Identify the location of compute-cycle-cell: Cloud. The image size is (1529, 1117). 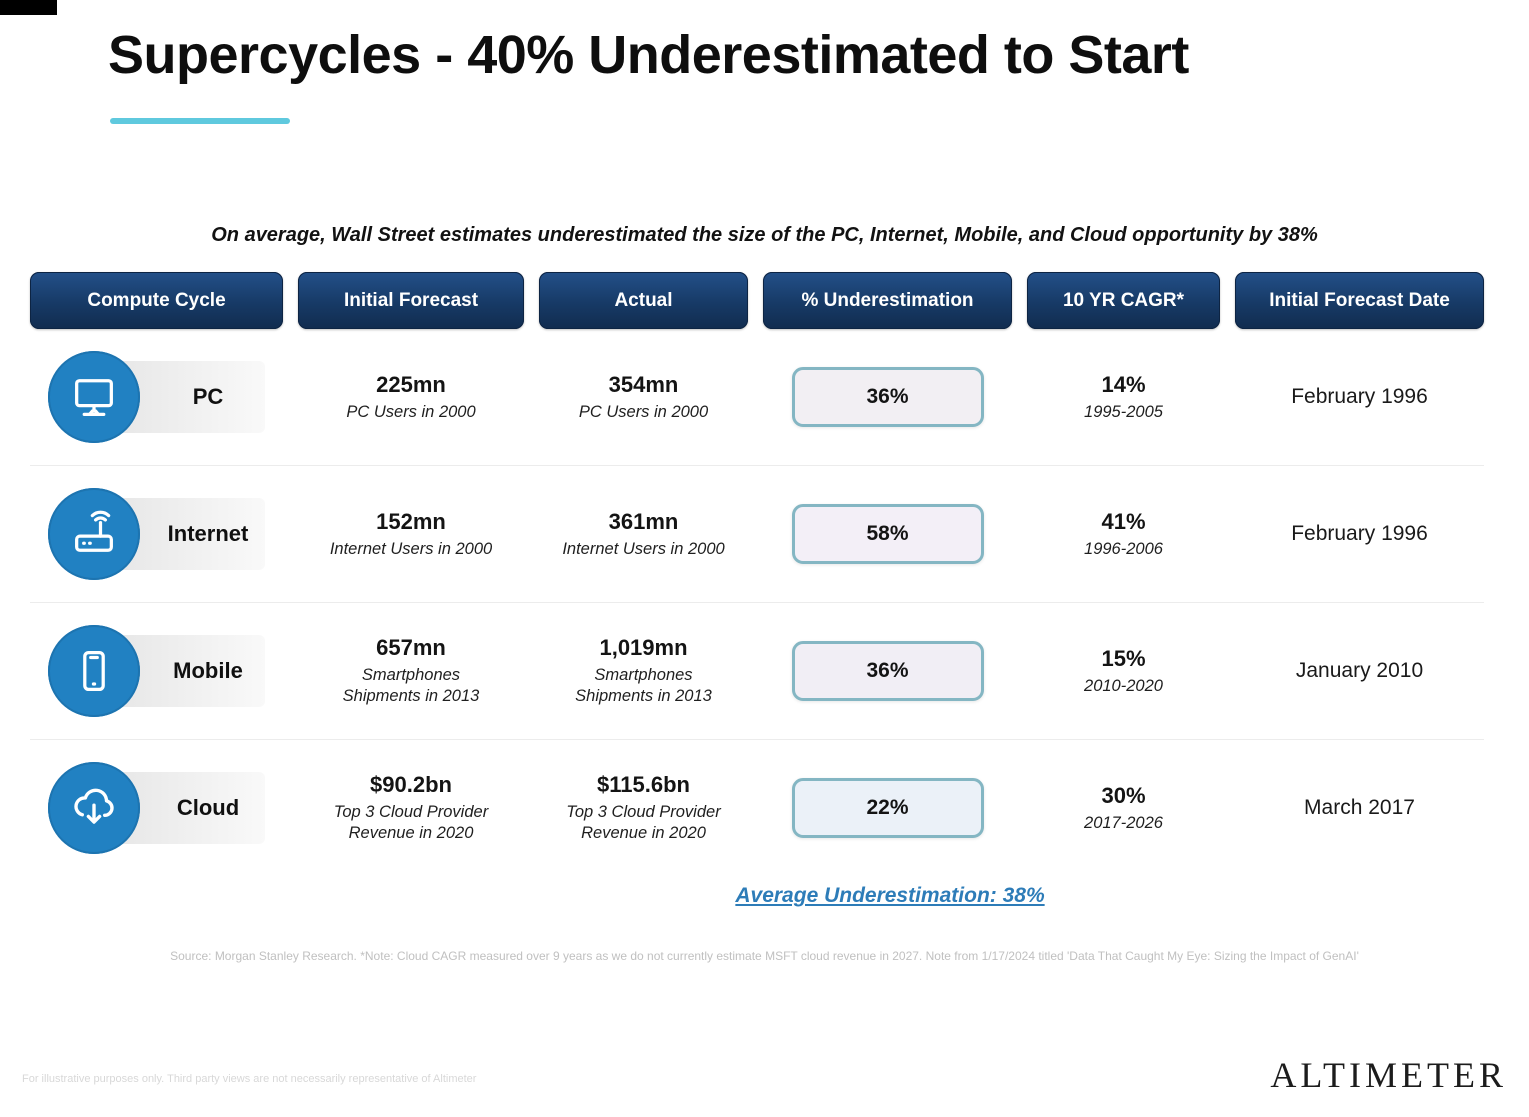
(156, 808).